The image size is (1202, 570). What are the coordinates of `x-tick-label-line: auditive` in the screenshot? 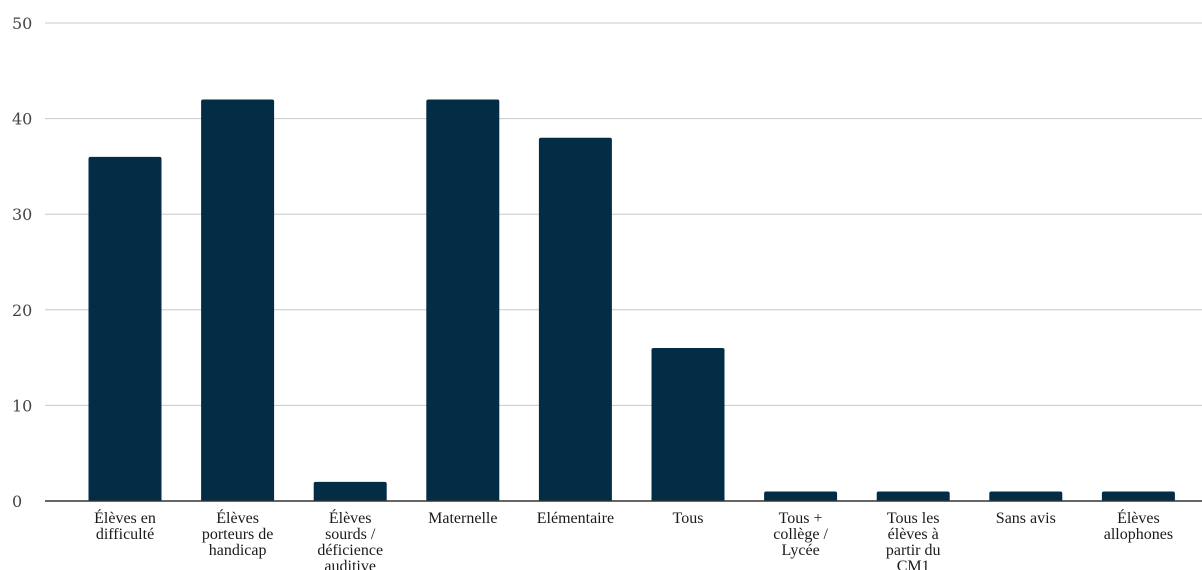 It's located at (350, 564).